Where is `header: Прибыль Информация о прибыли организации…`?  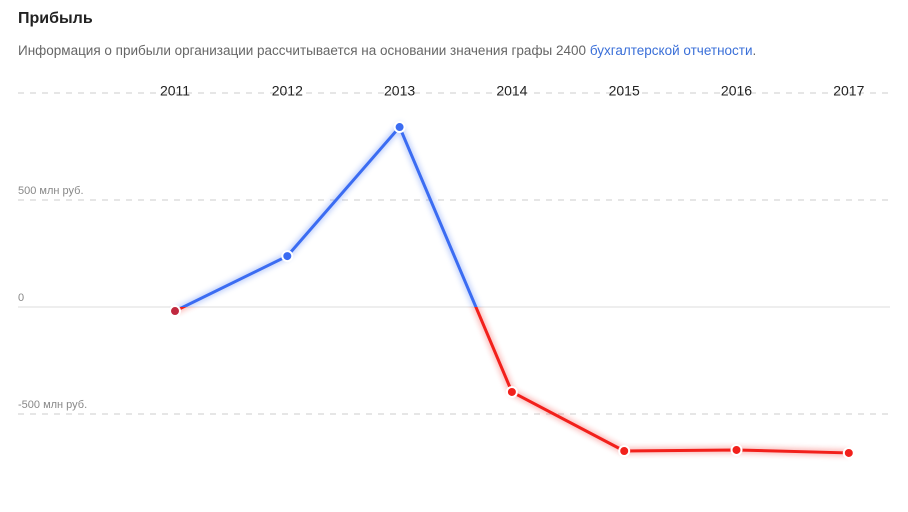 header: Прибыль Информация о прибыли организации… is located at coordinates (387, 34).